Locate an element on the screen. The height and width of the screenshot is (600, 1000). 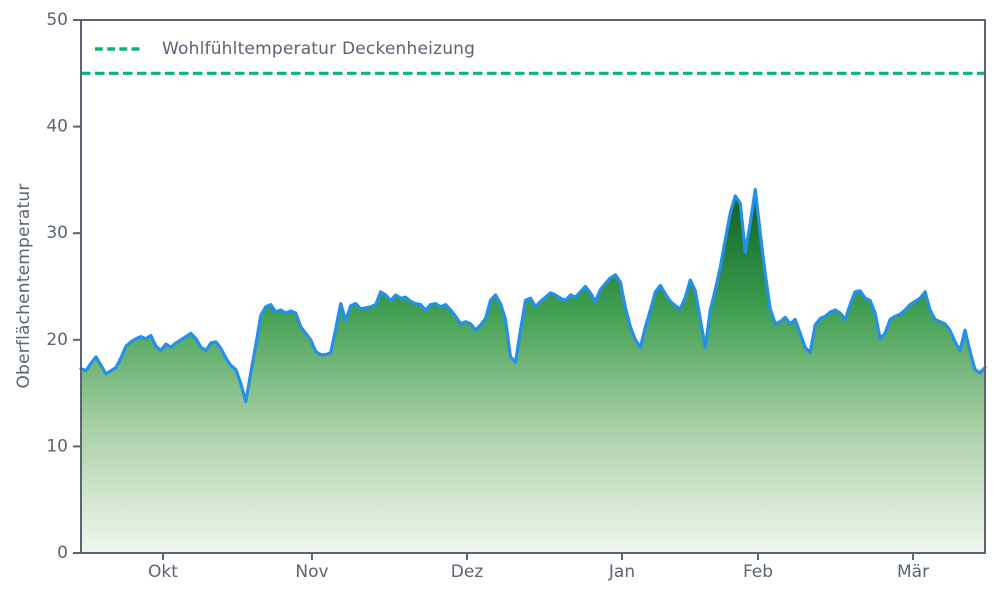
y-tick-label: 0 is located at coordinates (62, 553).